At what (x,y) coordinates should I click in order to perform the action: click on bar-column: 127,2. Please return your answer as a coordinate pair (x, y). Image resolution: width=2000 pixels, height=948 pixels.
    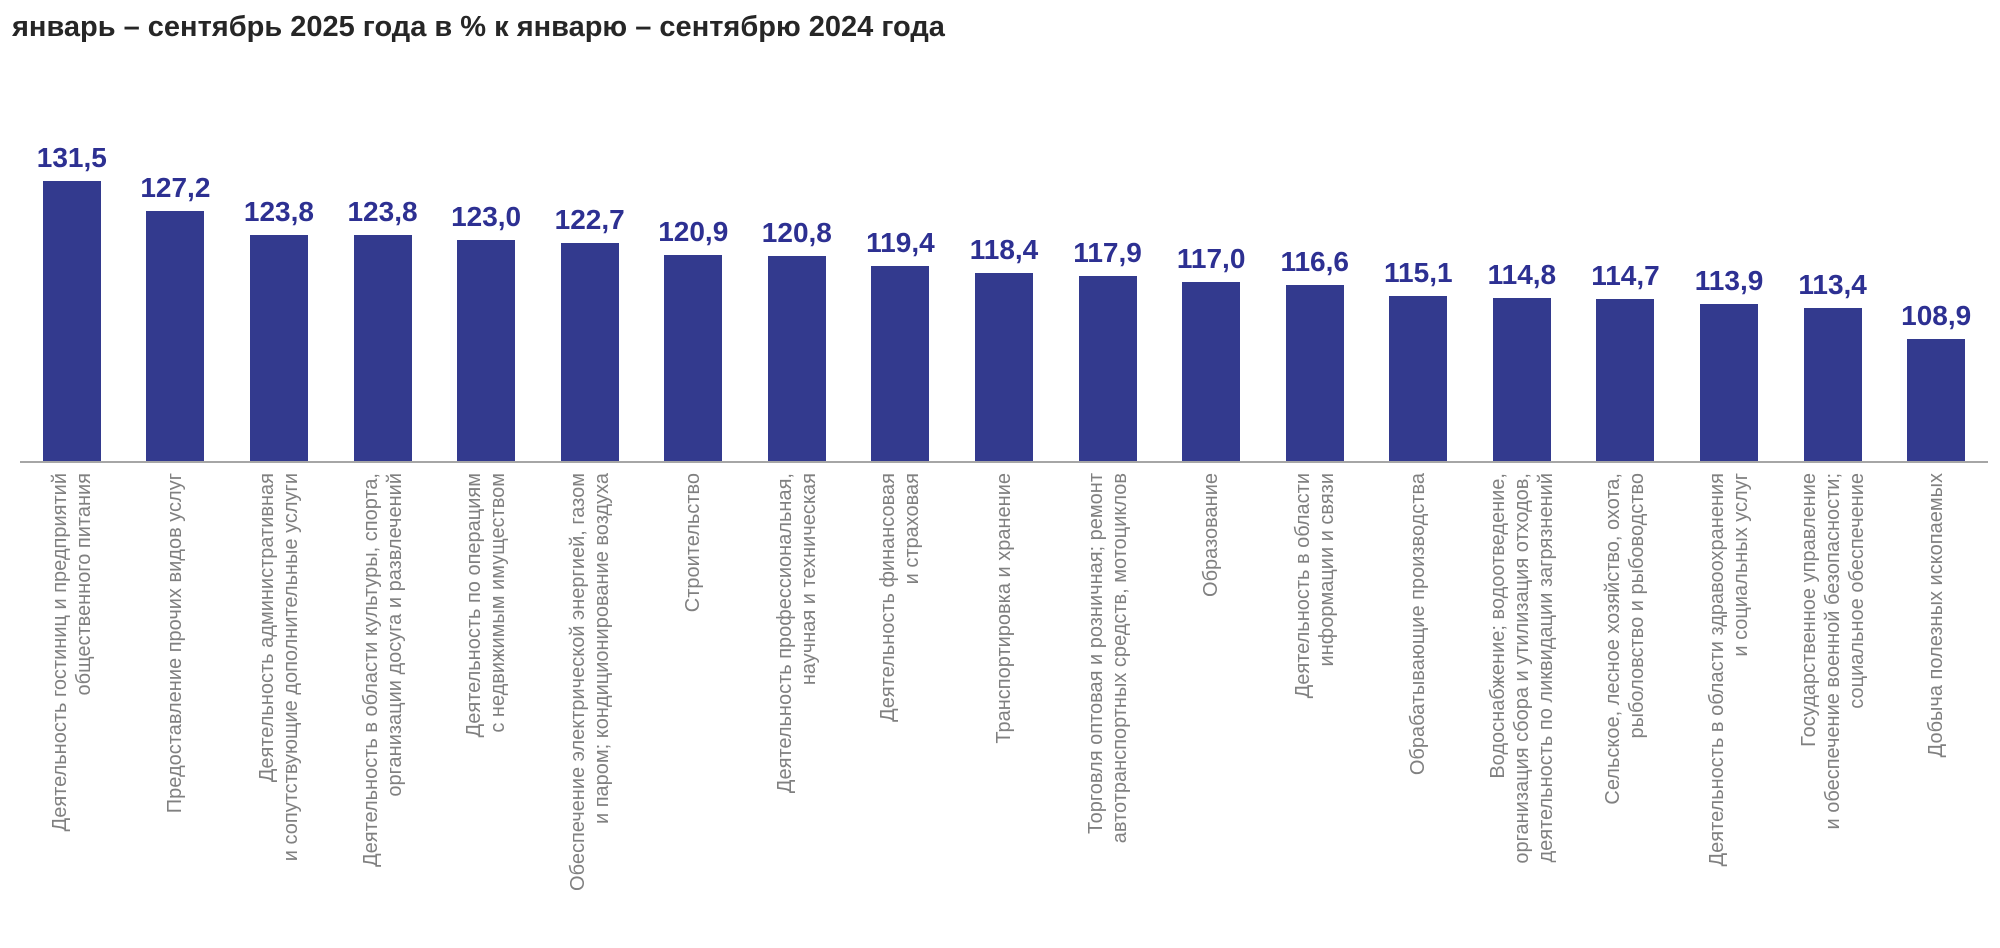
    Looking at the image, I should click on (176, 316).